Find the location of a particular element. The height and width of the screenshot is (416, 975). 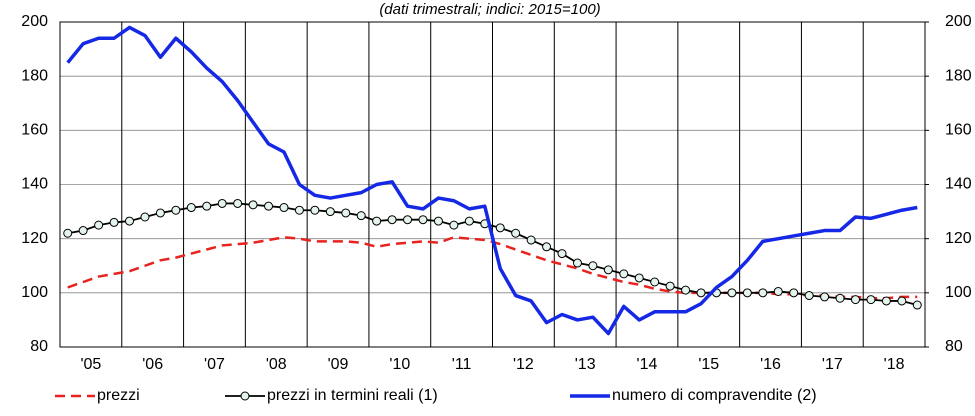

y2-tick-label: 100 is located at coordinates (958, 292).